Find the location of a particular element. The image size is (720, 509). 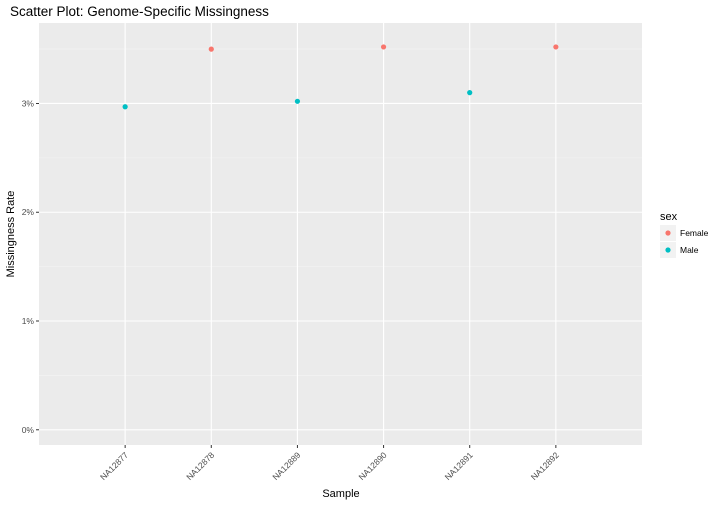

y-tick-label: 3% is located at coordinates (28, 103).